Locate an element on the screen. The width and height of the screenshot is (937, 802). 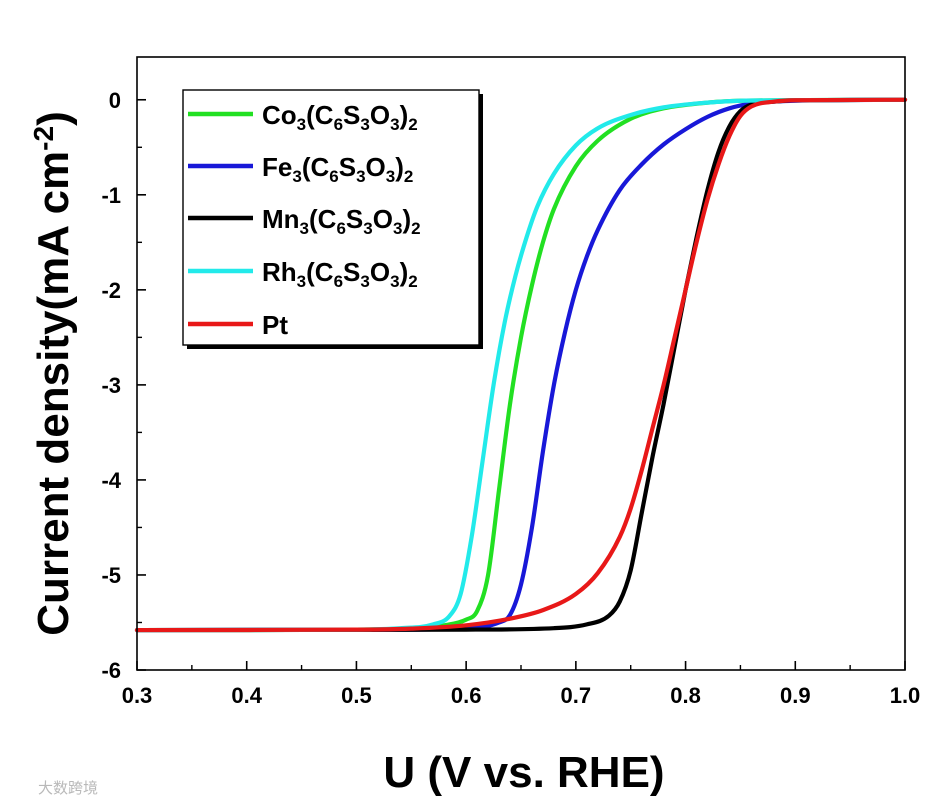
x-tick-labels: 0.3 0.4 0.5 0.6 0.7 0.8 0.9 1.0 is located at coordinates (521, 695).